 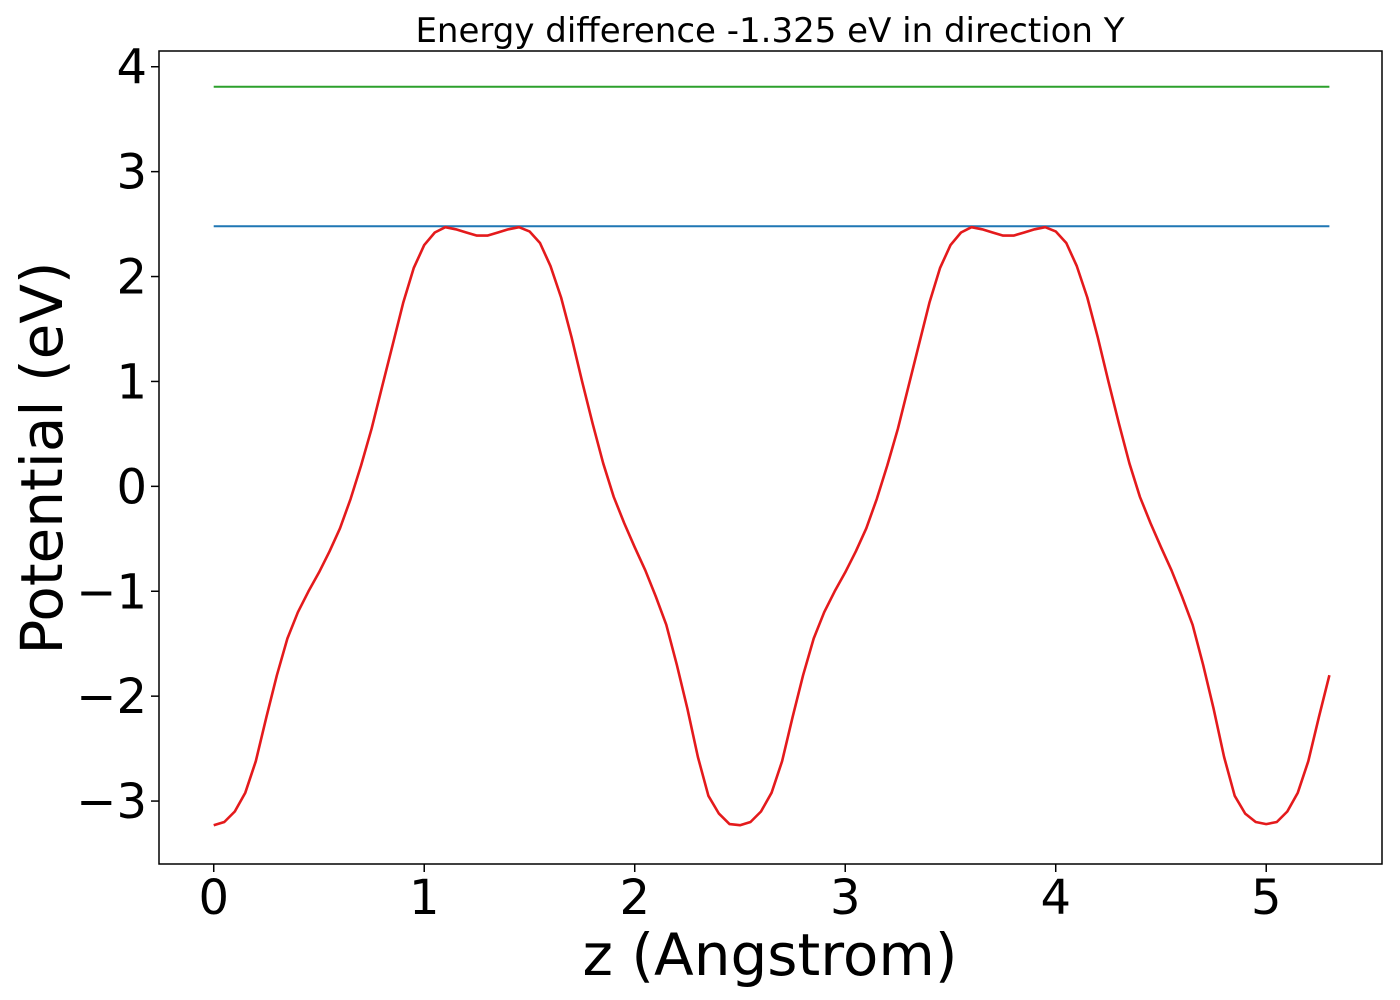 What do you see at coordinates (1055, 898) in the screenshot?
I see `x-tick-label: 4` at bounding box center [1055, 898].